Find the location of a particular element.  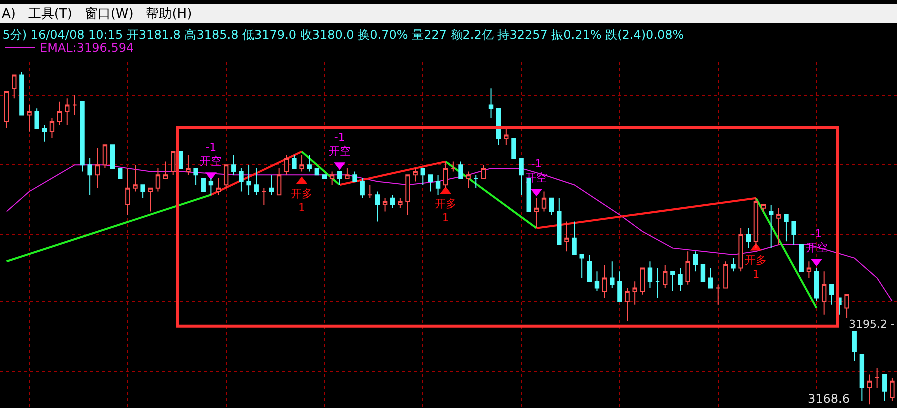

annotation: 3195.2 - is located at coordinates (872, 324).